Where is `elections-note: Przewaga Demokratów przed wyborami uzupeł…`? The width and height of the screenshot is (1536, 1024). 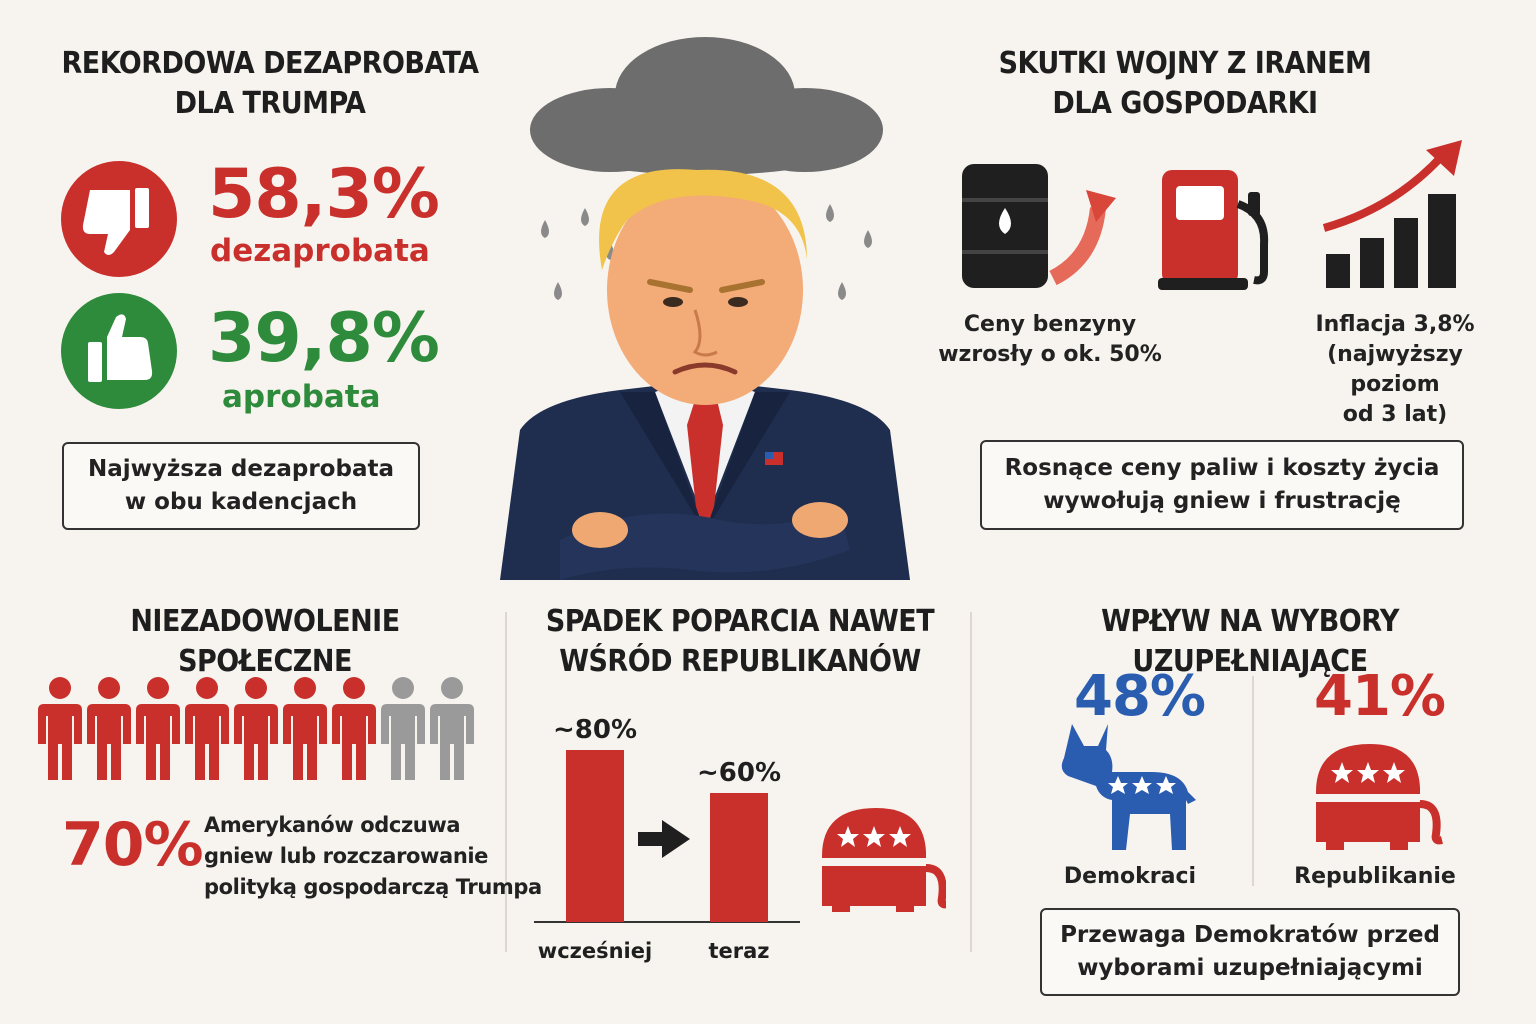 elections-note: Przewaga Demokratów przed wyborami uzupeł… is located at coordinates (1250, 952).